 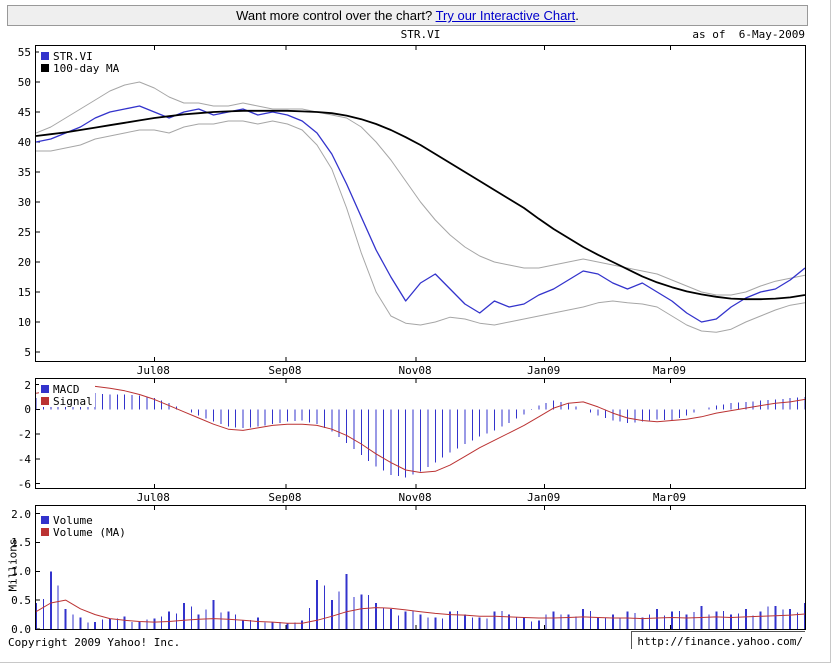 What do you see at coordinates (73, 56) in the screenshot?
I see `price-legend-label: STR.VI` at bounding box center [73, 56].